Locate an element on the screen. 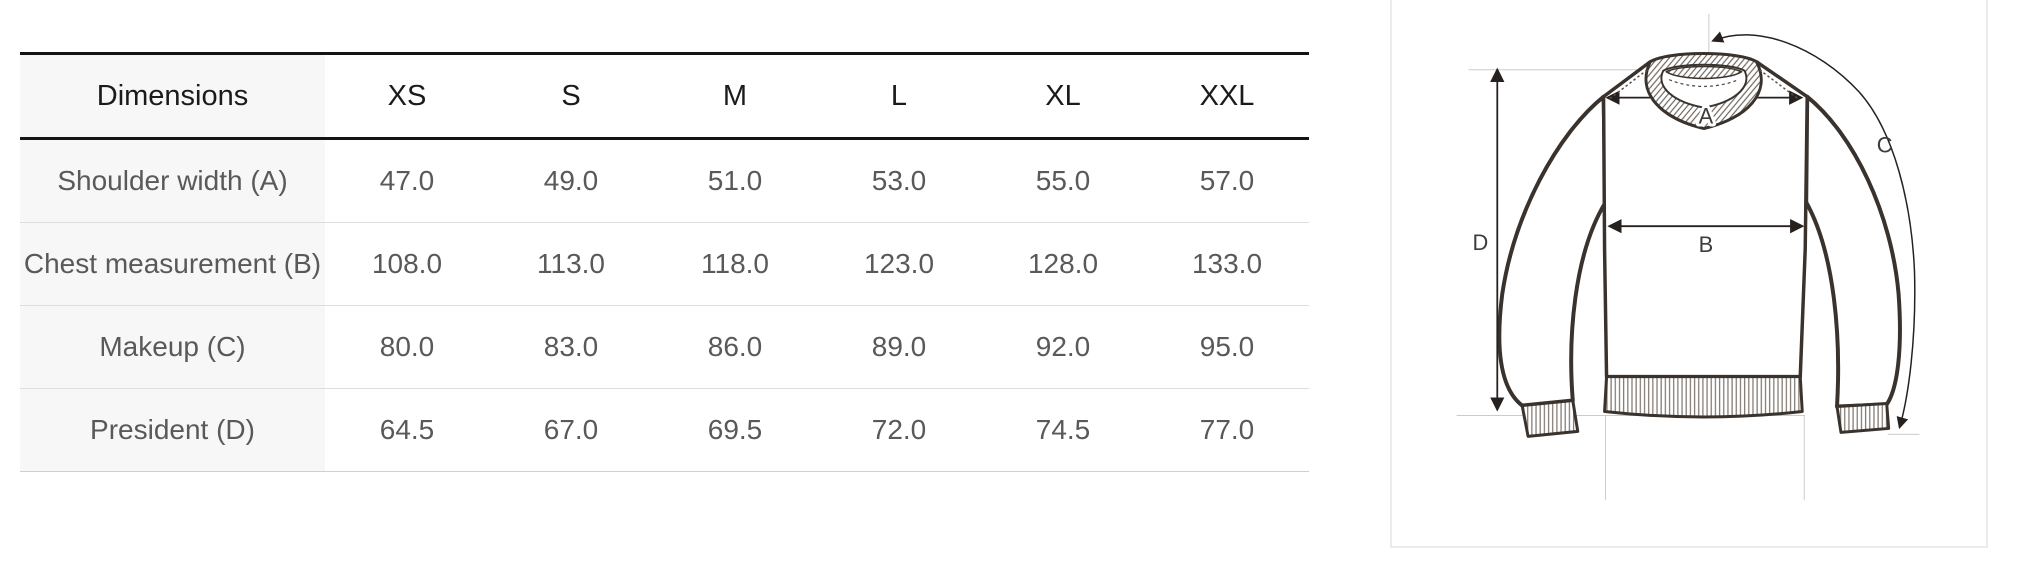 The image size is (2022, 588). back-neck-band is located at coordinates (1704, 72).